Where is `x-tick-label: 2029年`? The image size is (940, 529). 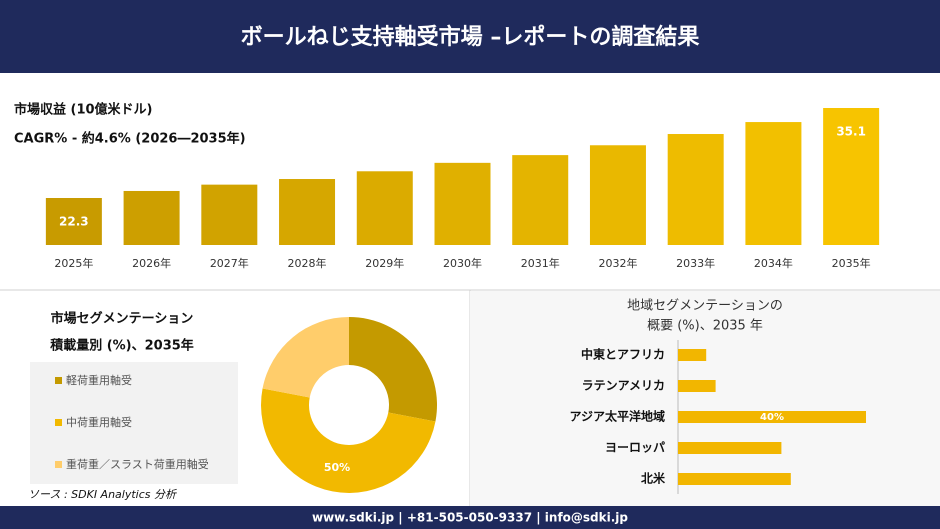 x-tick-label: 2029年 is located at coordinates (384, 263).